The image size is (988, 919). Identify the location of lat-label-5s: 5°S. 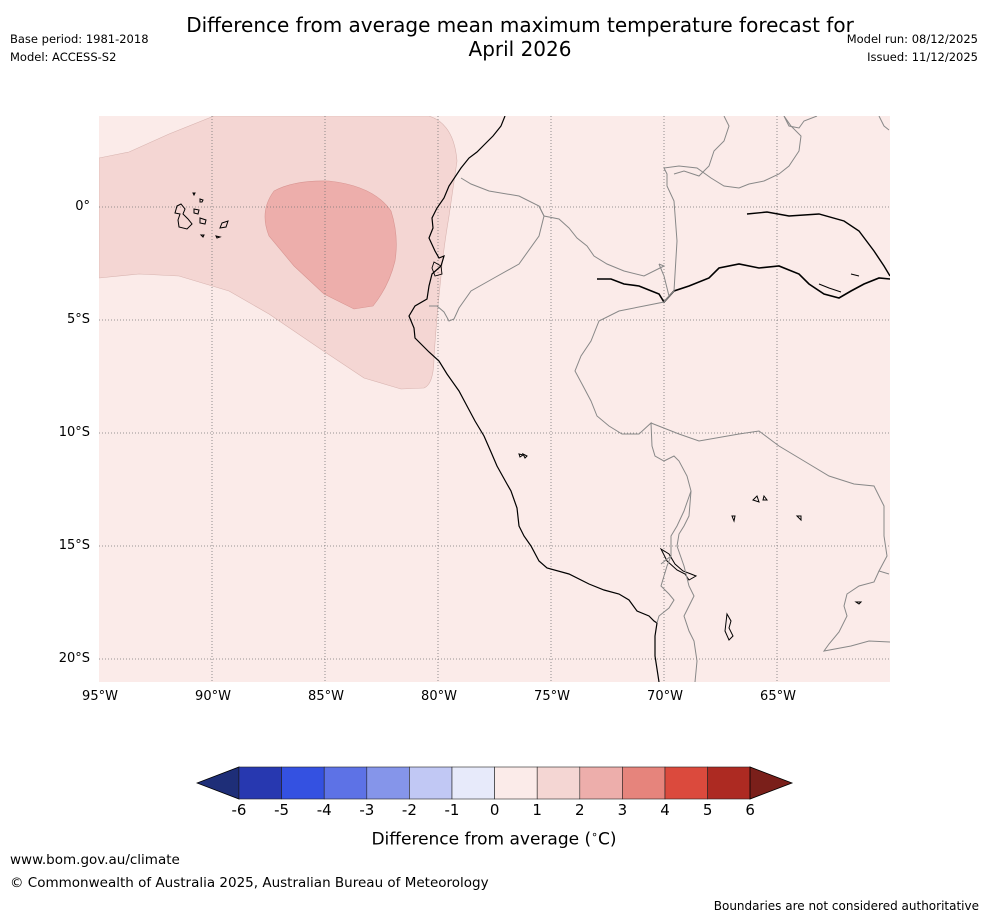
(78, 319).